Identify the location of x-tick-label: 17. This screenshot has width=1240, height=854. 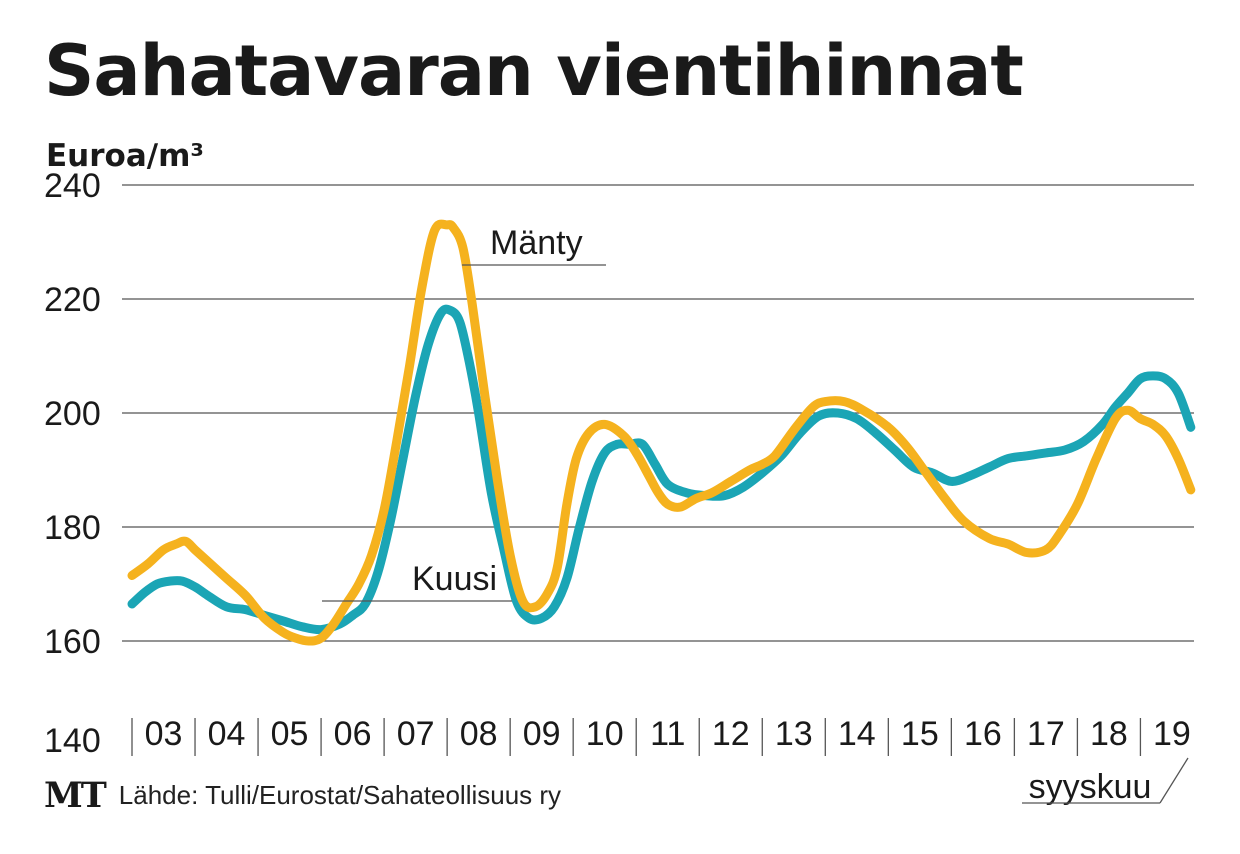
(1046, 734).